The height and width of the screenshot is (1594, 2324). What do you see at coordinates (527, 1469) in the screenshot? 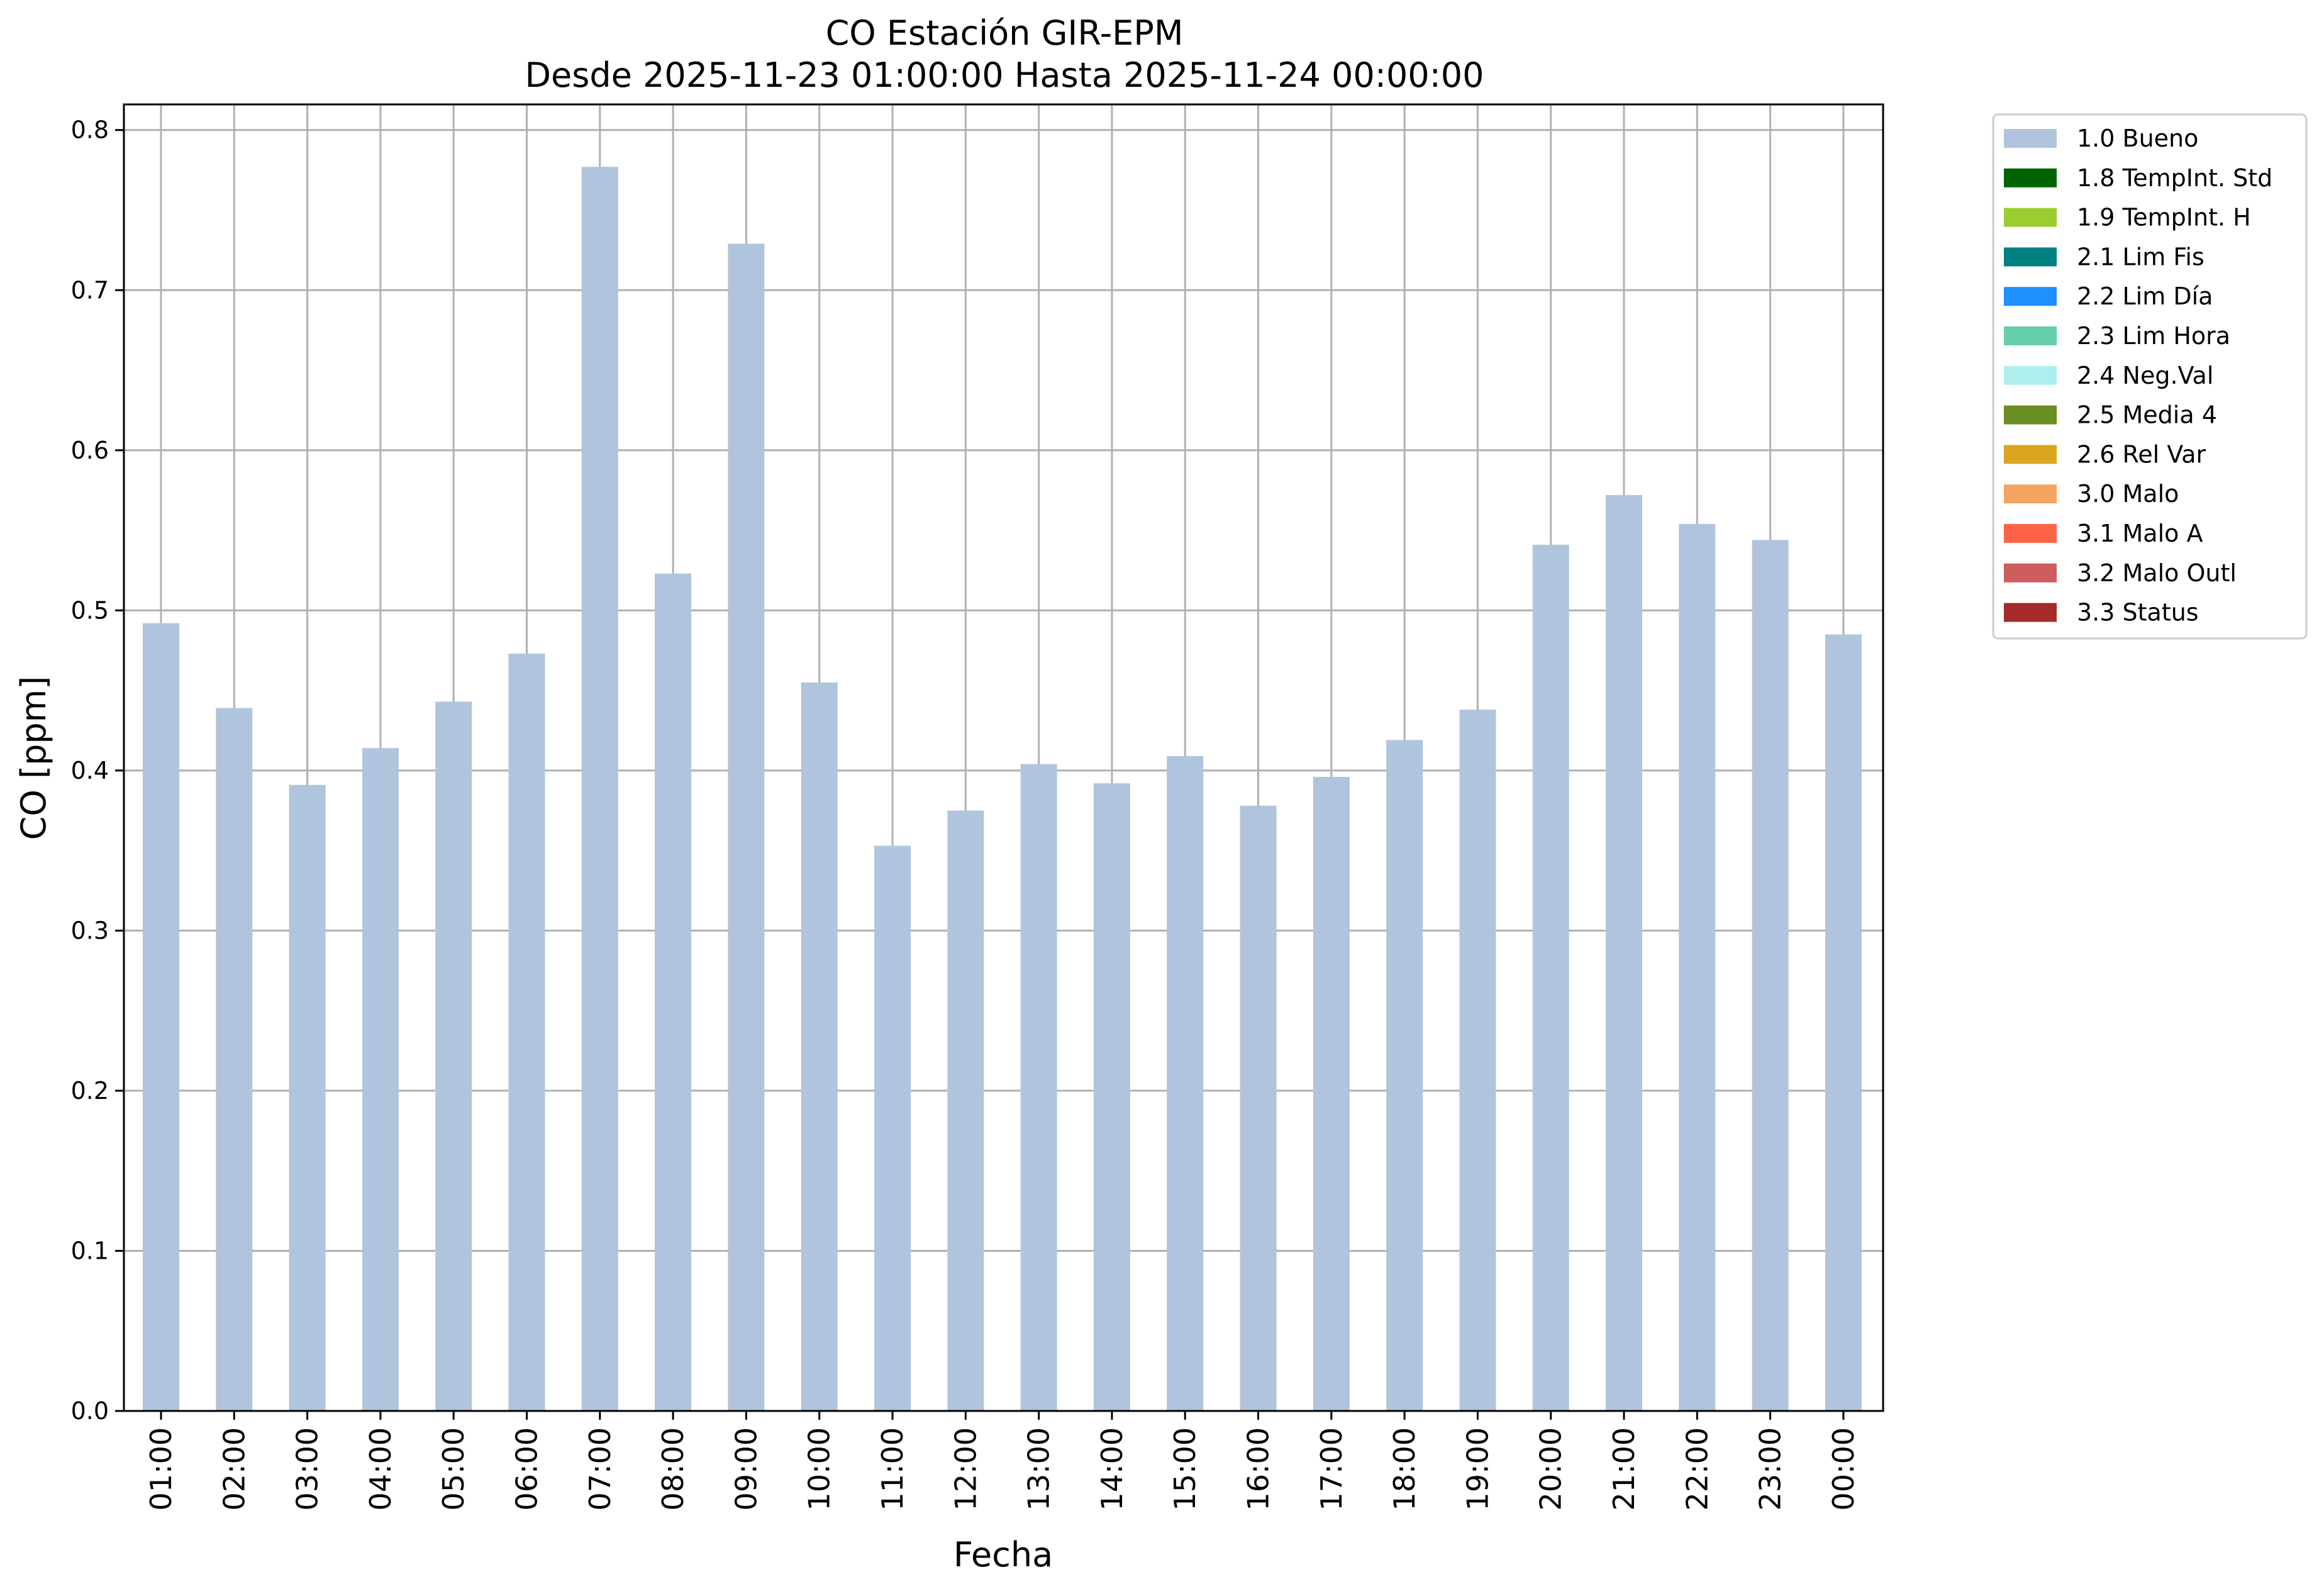
I see `x-tick-label: 06:00` at bounding box center [527, 1469].